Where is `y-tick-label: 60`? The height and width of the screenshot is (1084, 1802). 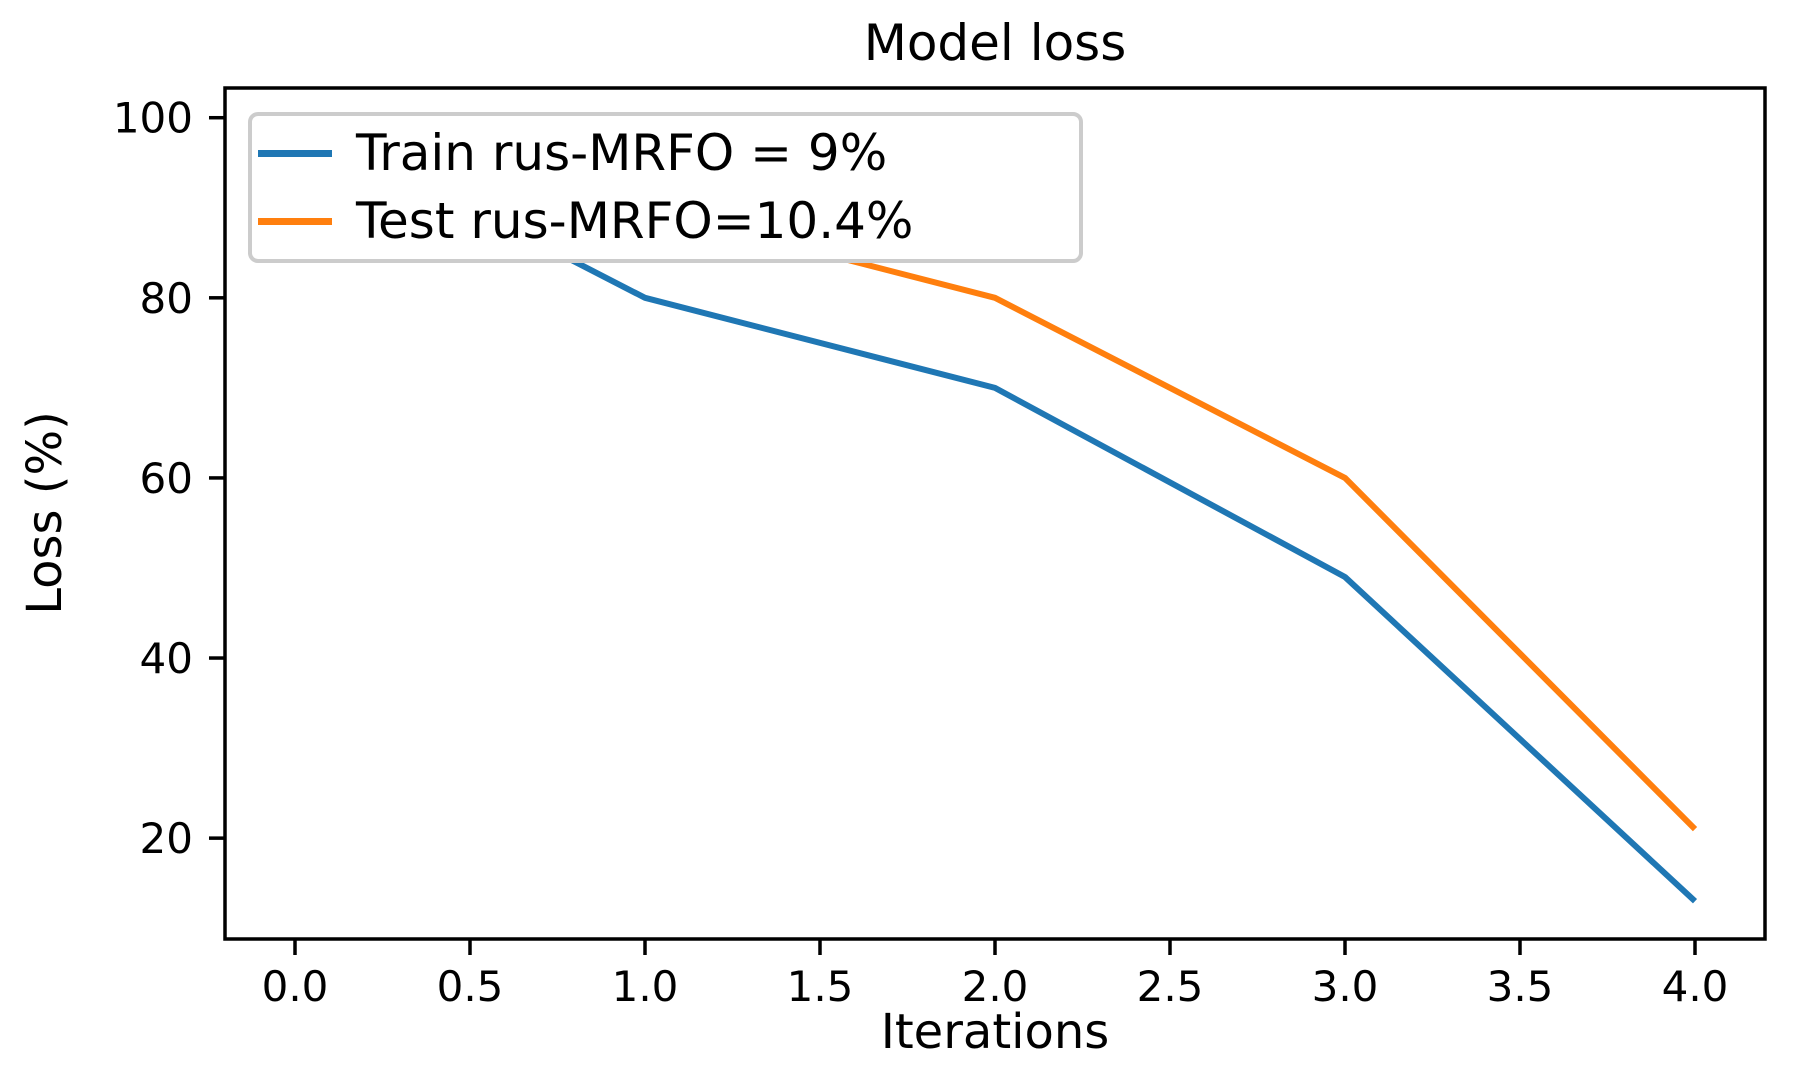 y-tick-label: 60 is located at coordinates (166, 478).